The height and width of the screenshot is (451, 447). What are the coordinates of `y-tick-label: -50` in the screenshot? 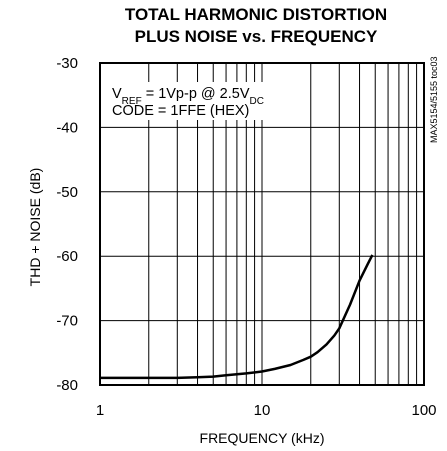 It's located at (67, 192).